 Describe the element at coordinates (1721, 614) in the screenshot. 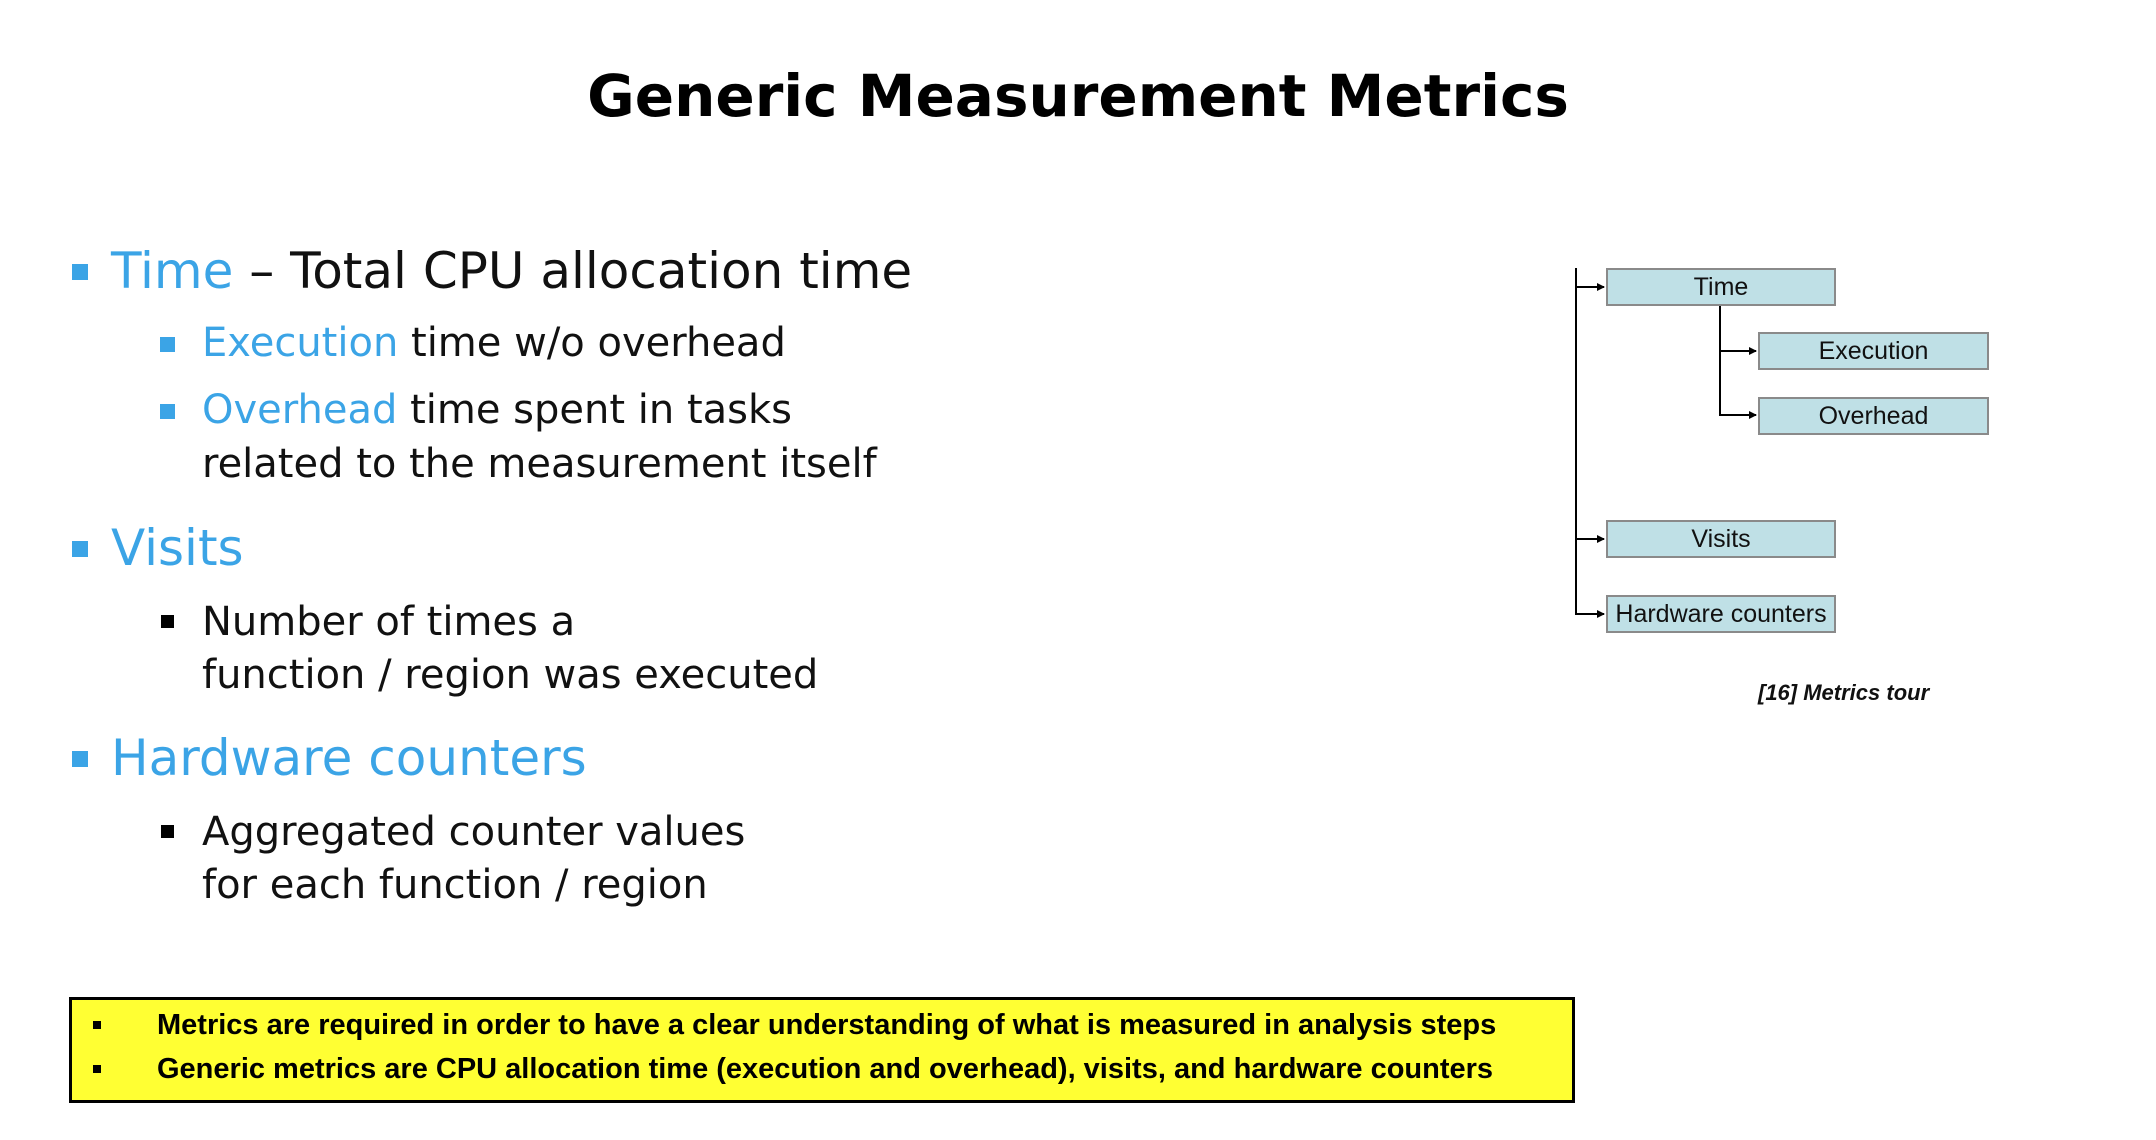

I see `diagram-box-hardware-counters: Hardware counters` at that location.